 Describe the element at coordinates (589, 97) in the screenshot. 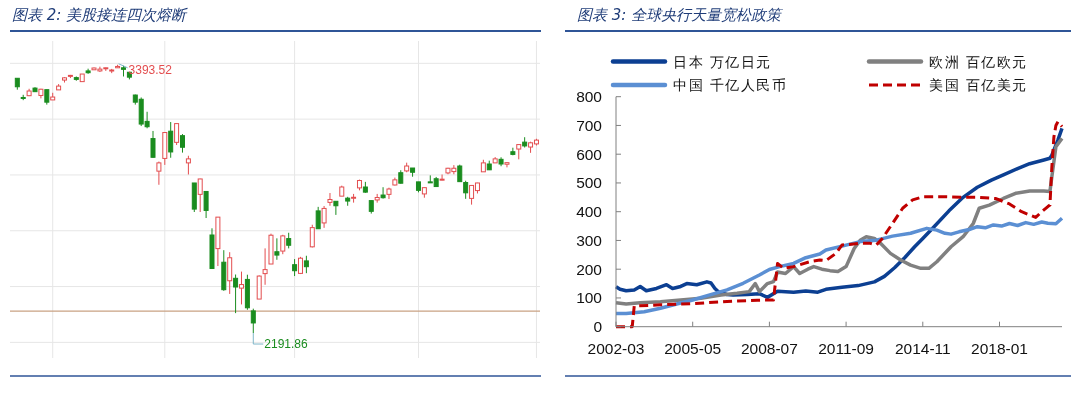

I see `y-tick-label: 800` at that location.